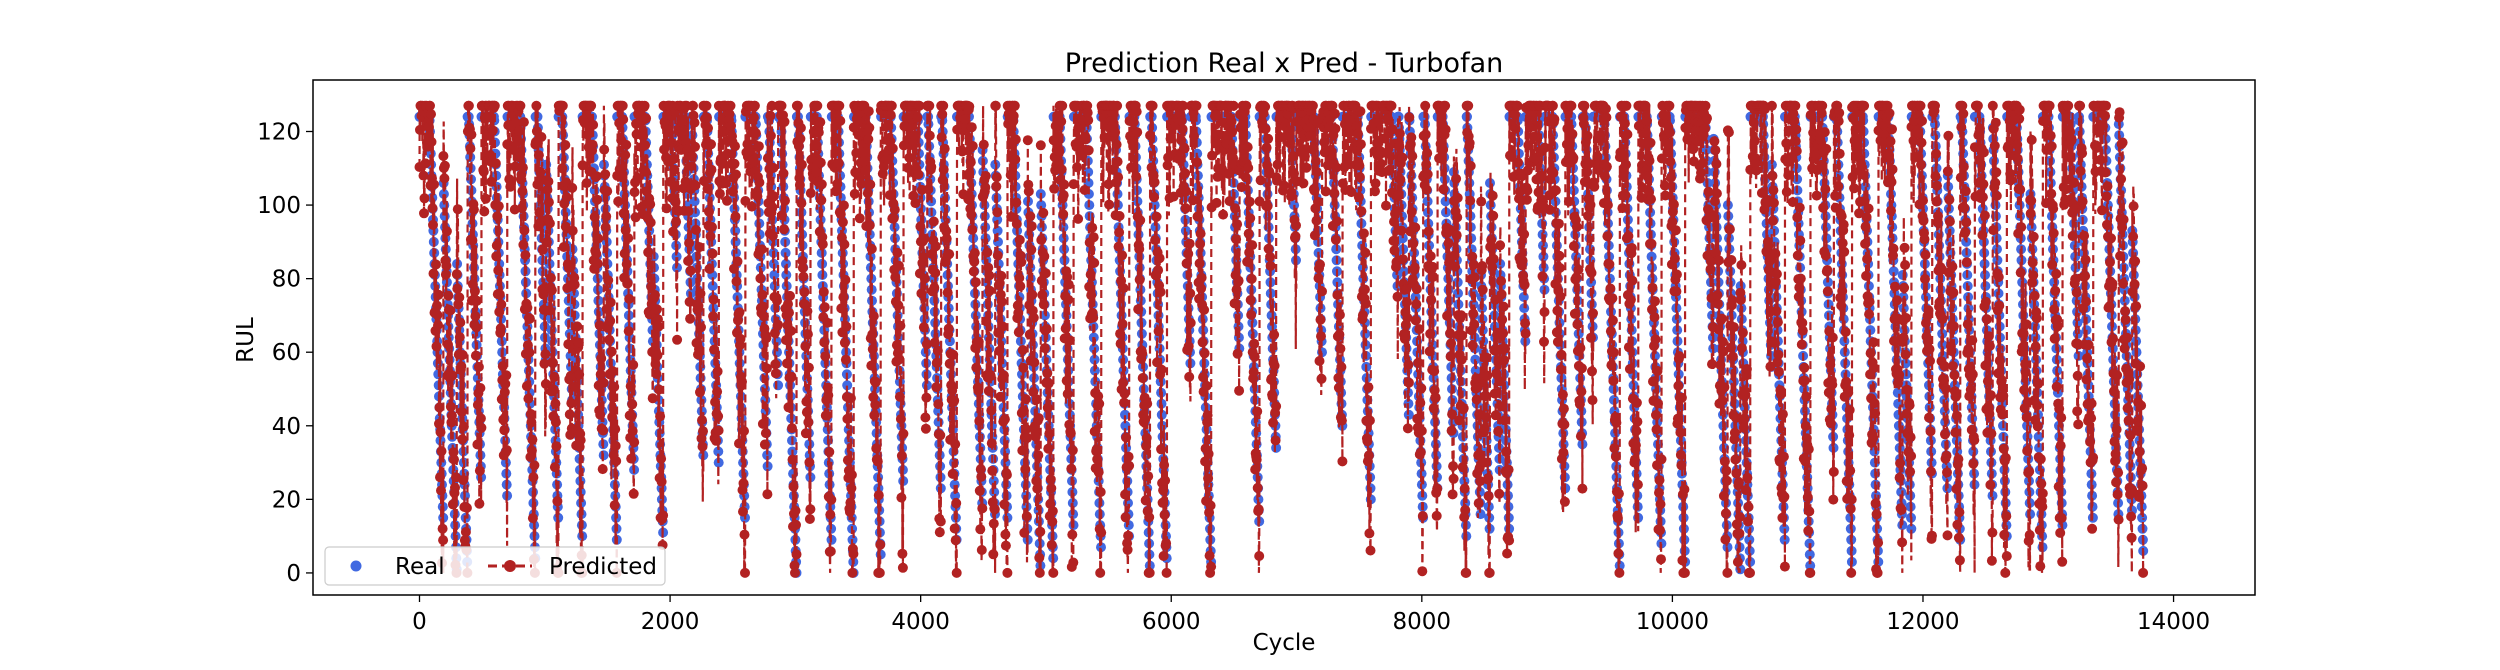 The height and width of the screenshot is (670, 2500). I want to click on real-point, so click(778, 385).